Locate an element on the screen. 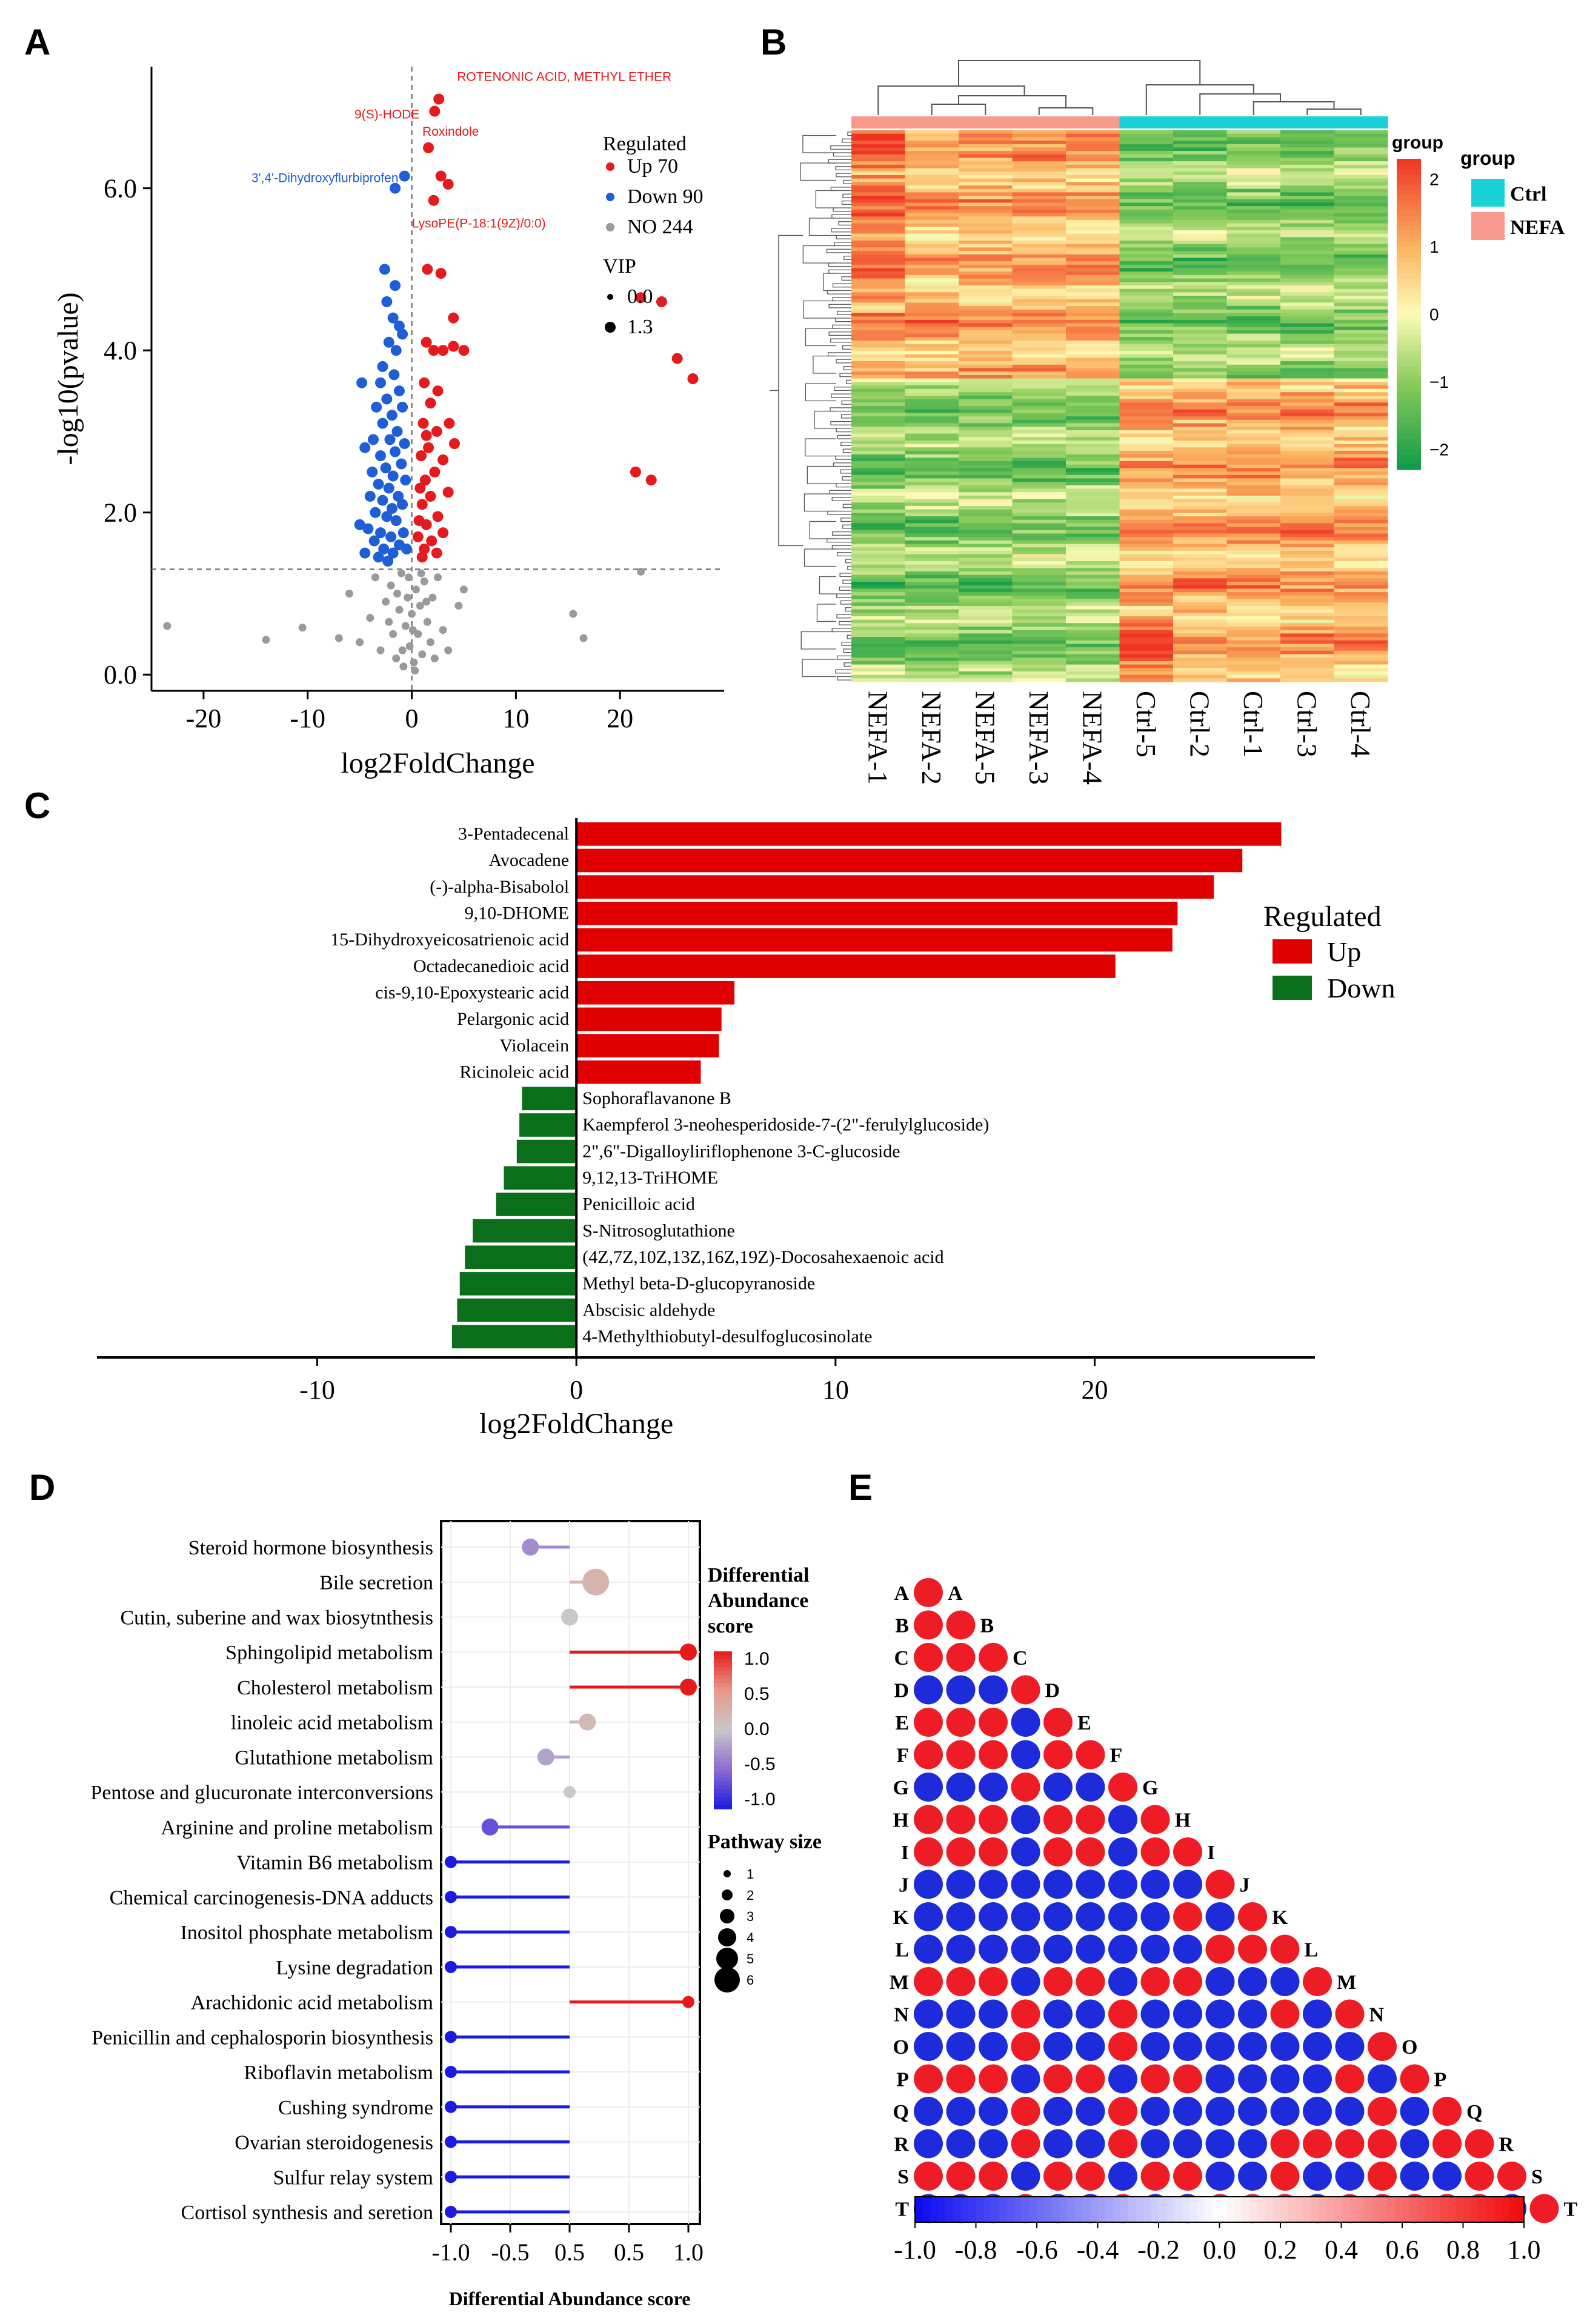 Image resolution: width=1587 pixels, height=2324 pixels. colorbar-tick-label: 0.2 is located at coordinates (1280, 2250).